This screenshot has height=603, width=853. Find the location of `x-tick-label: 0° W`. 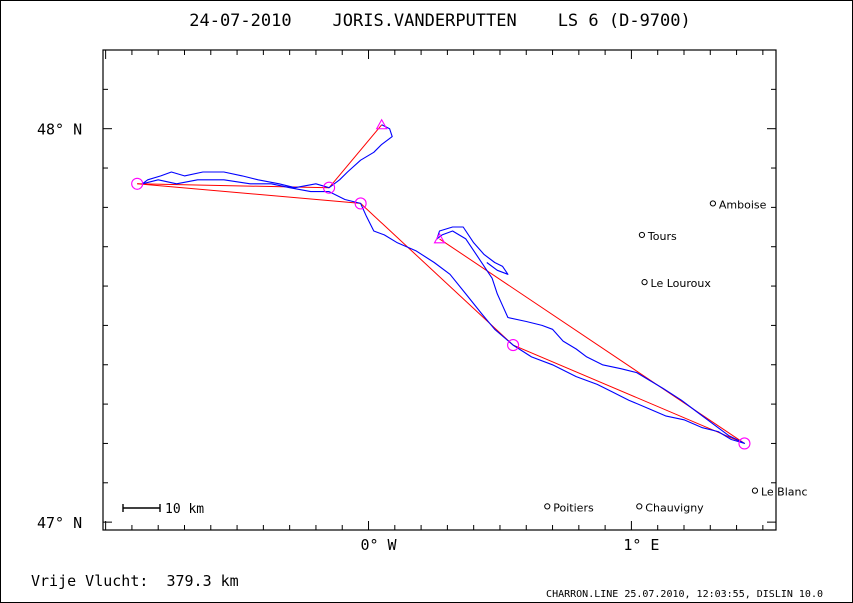

x-tick-label: 0° W is located at coordinates (378, 545).